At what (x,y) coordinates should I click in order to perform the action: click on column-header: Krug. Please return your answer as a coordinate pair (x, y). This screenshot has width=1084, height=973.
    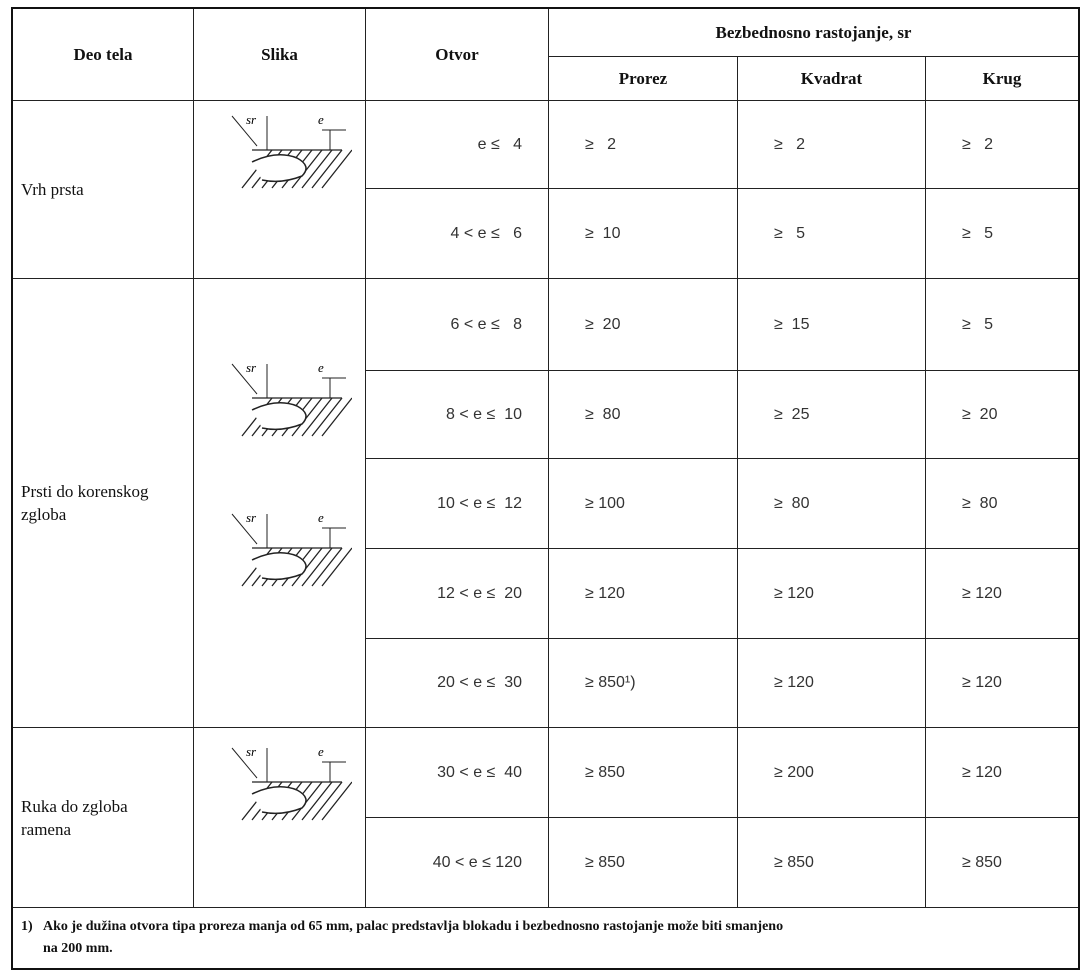
    Looking at the image, I should click on (1002, 78).